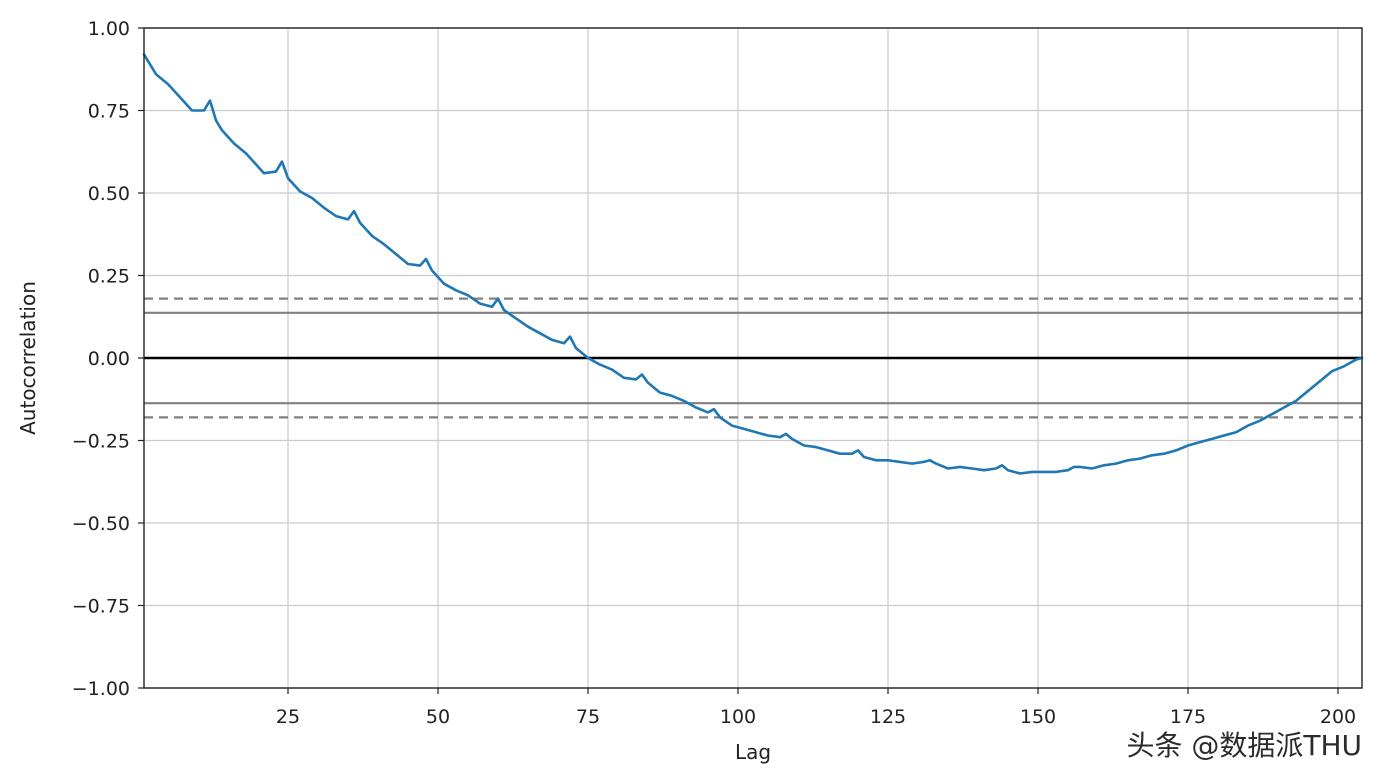 The image size is (1386, 784). What do you see at coordinates (101, 442) in the screenshot?
I see `y-tick-label: −0.25` at bounding box center [101, 442].